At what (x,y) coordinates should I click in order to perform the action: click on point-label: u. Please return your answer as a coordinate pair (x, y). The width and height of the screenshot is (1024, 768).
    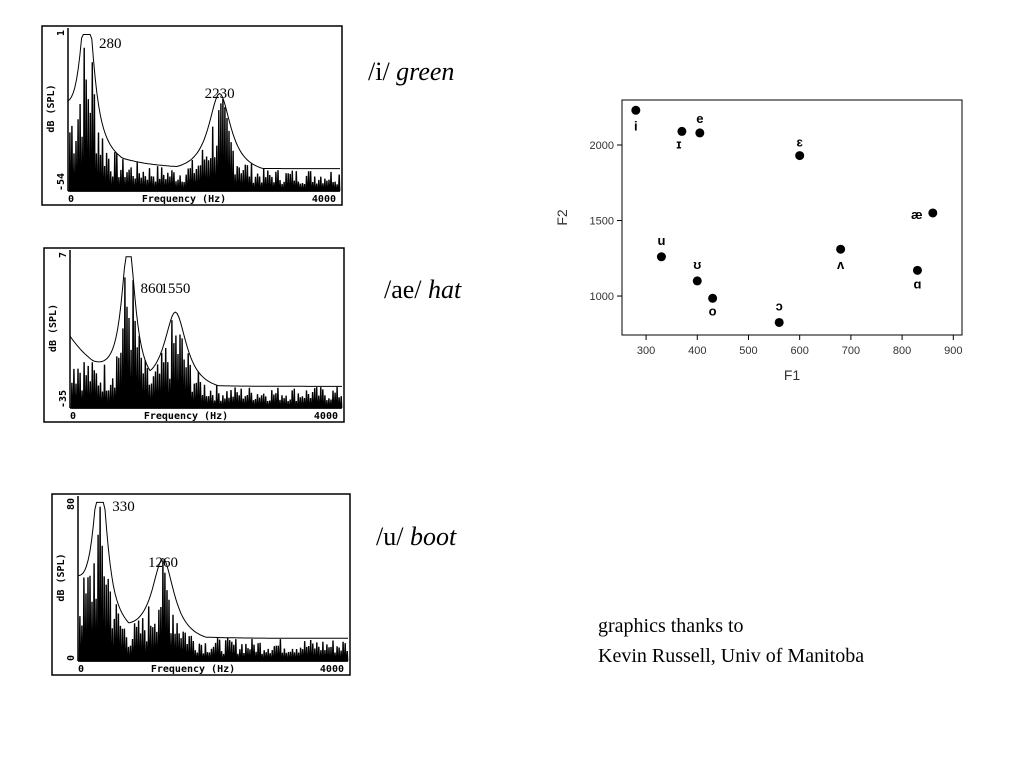
    Looking at the image, I should click on (661, 240).